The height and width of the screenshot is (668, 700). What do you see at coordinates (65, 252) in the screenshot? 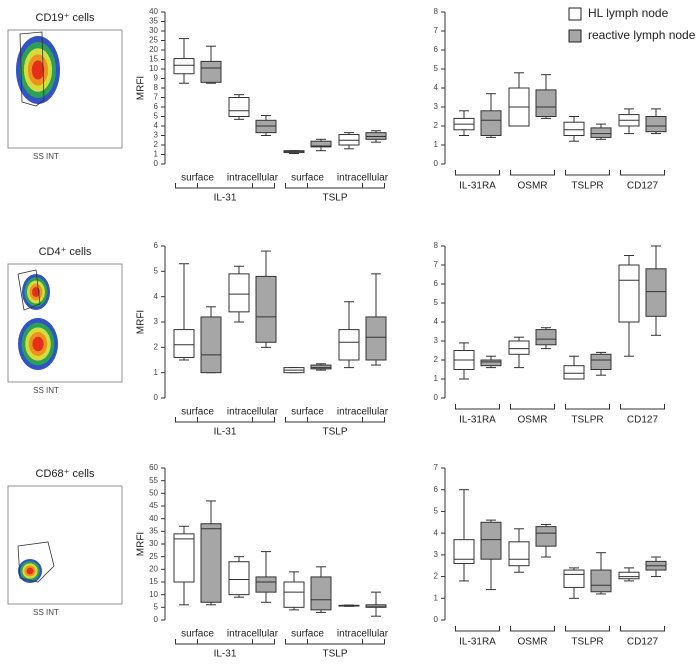
I see `flow-title: CD4⁺ cells` at bounding box center [65, 252].